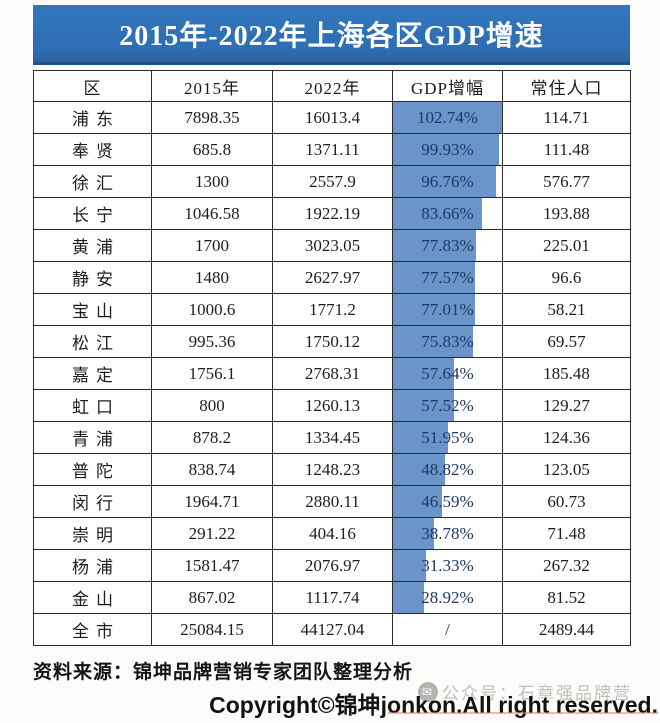  Describe the element at coordinates (212, 565) in the screenshot. I see `gdp-2015-cell: 1581.47` at that location.